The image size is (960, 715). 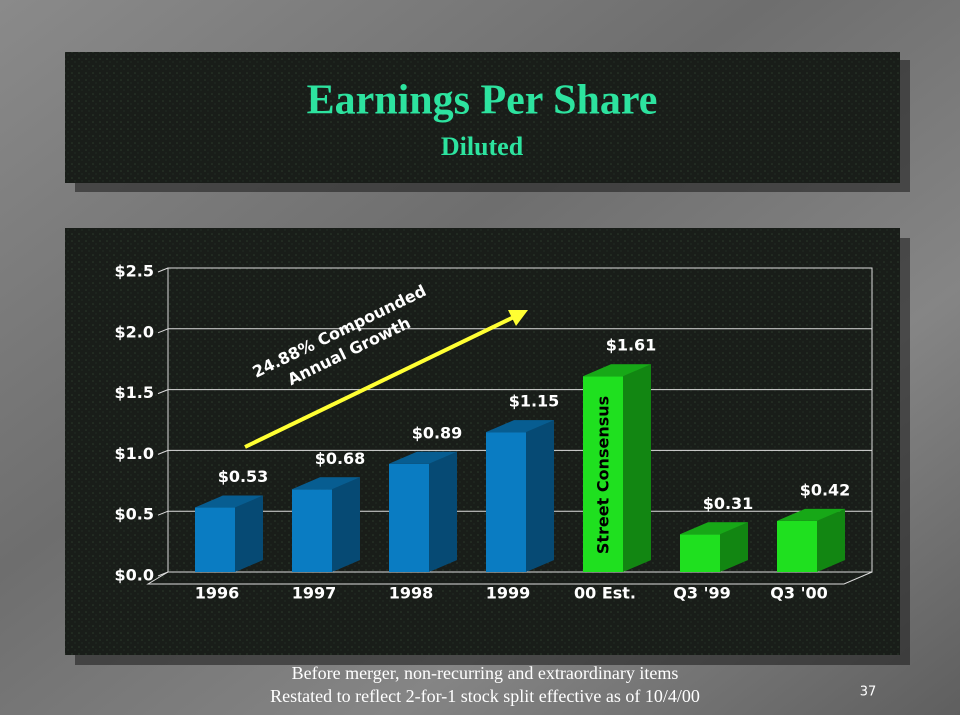 I want to click on value-label: $0.89, so click(x=437, y=432).